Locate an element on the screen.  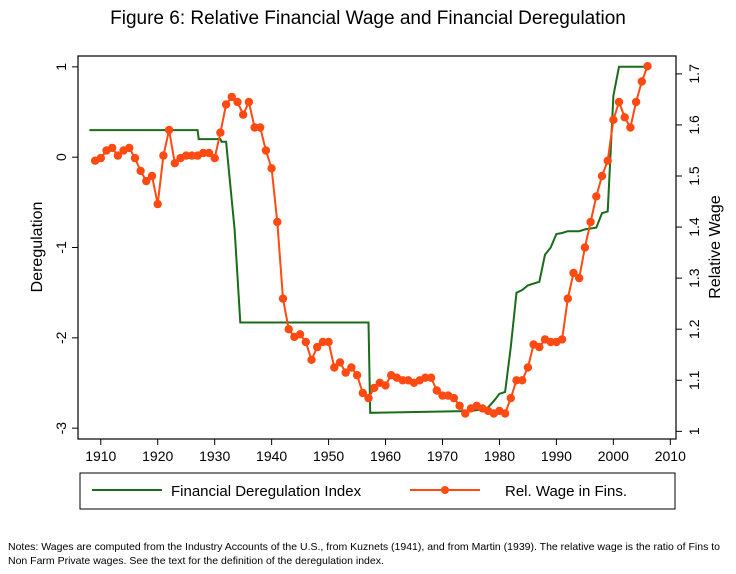
x-tick-label: 1920 is located at coordinates (157, 456).